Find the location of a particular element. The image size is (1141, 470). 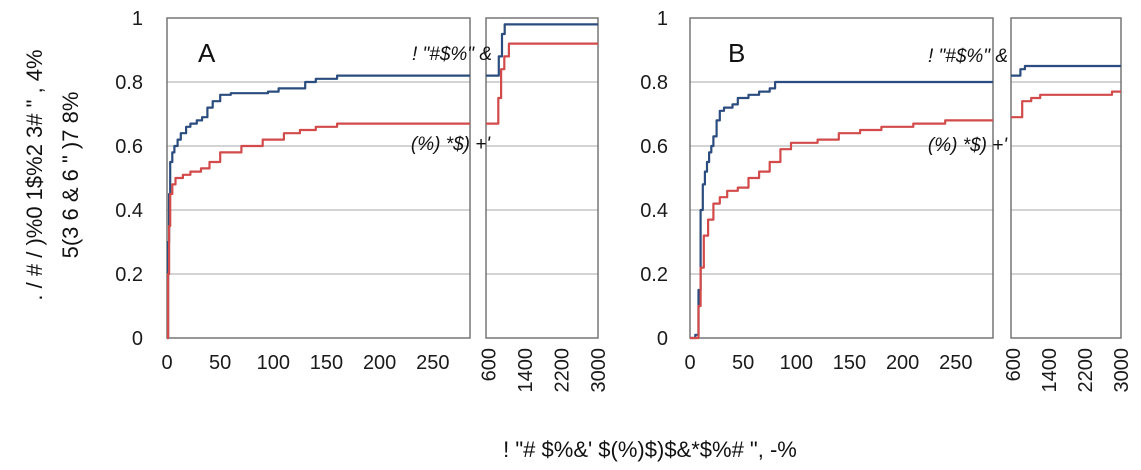

y-axis-title-line2: 5(3 6 & 6 " )7 8% is located at coordinates (70, 175).